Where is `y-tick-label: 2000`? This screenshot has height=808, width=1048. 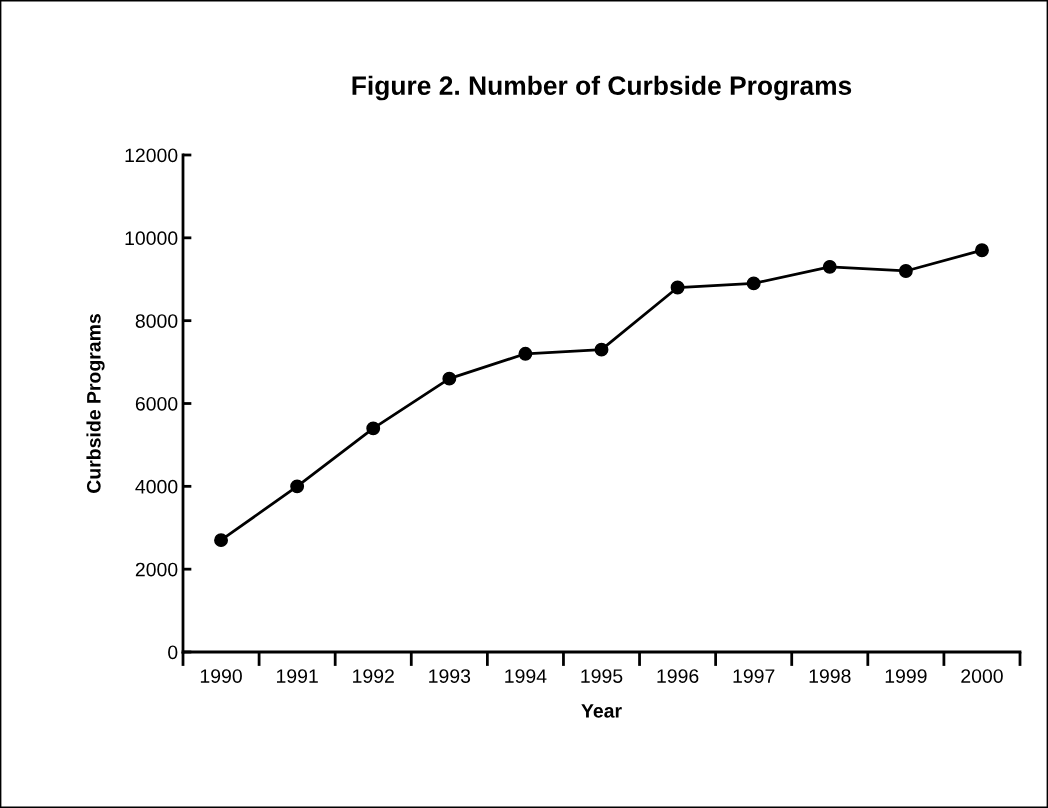 y-tick-label: 2000 is located at coordinates (156, 569).